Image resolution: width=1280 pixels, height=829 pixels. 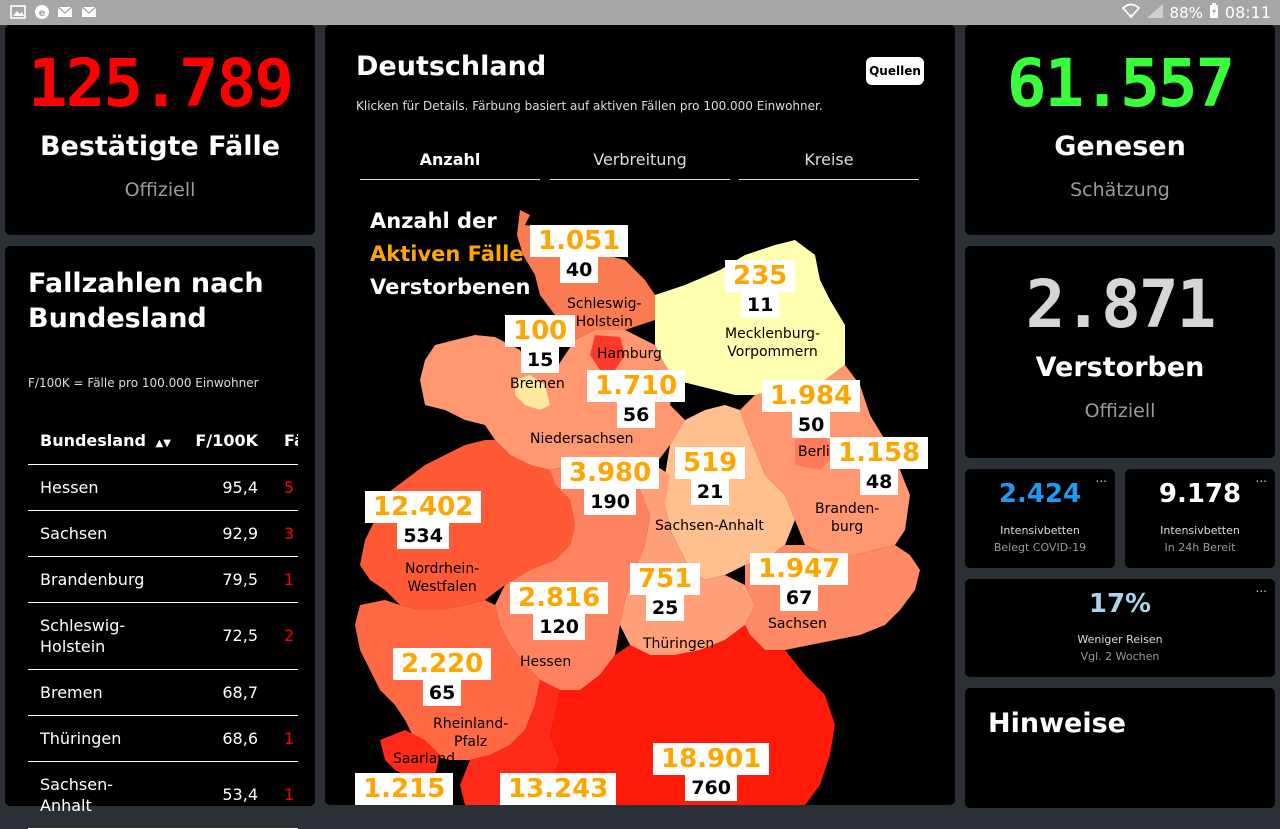 What do you see at coordinates (546, 662) in the screenshot?
I see `state-label: Hessen` at bounding box center [546, 662].